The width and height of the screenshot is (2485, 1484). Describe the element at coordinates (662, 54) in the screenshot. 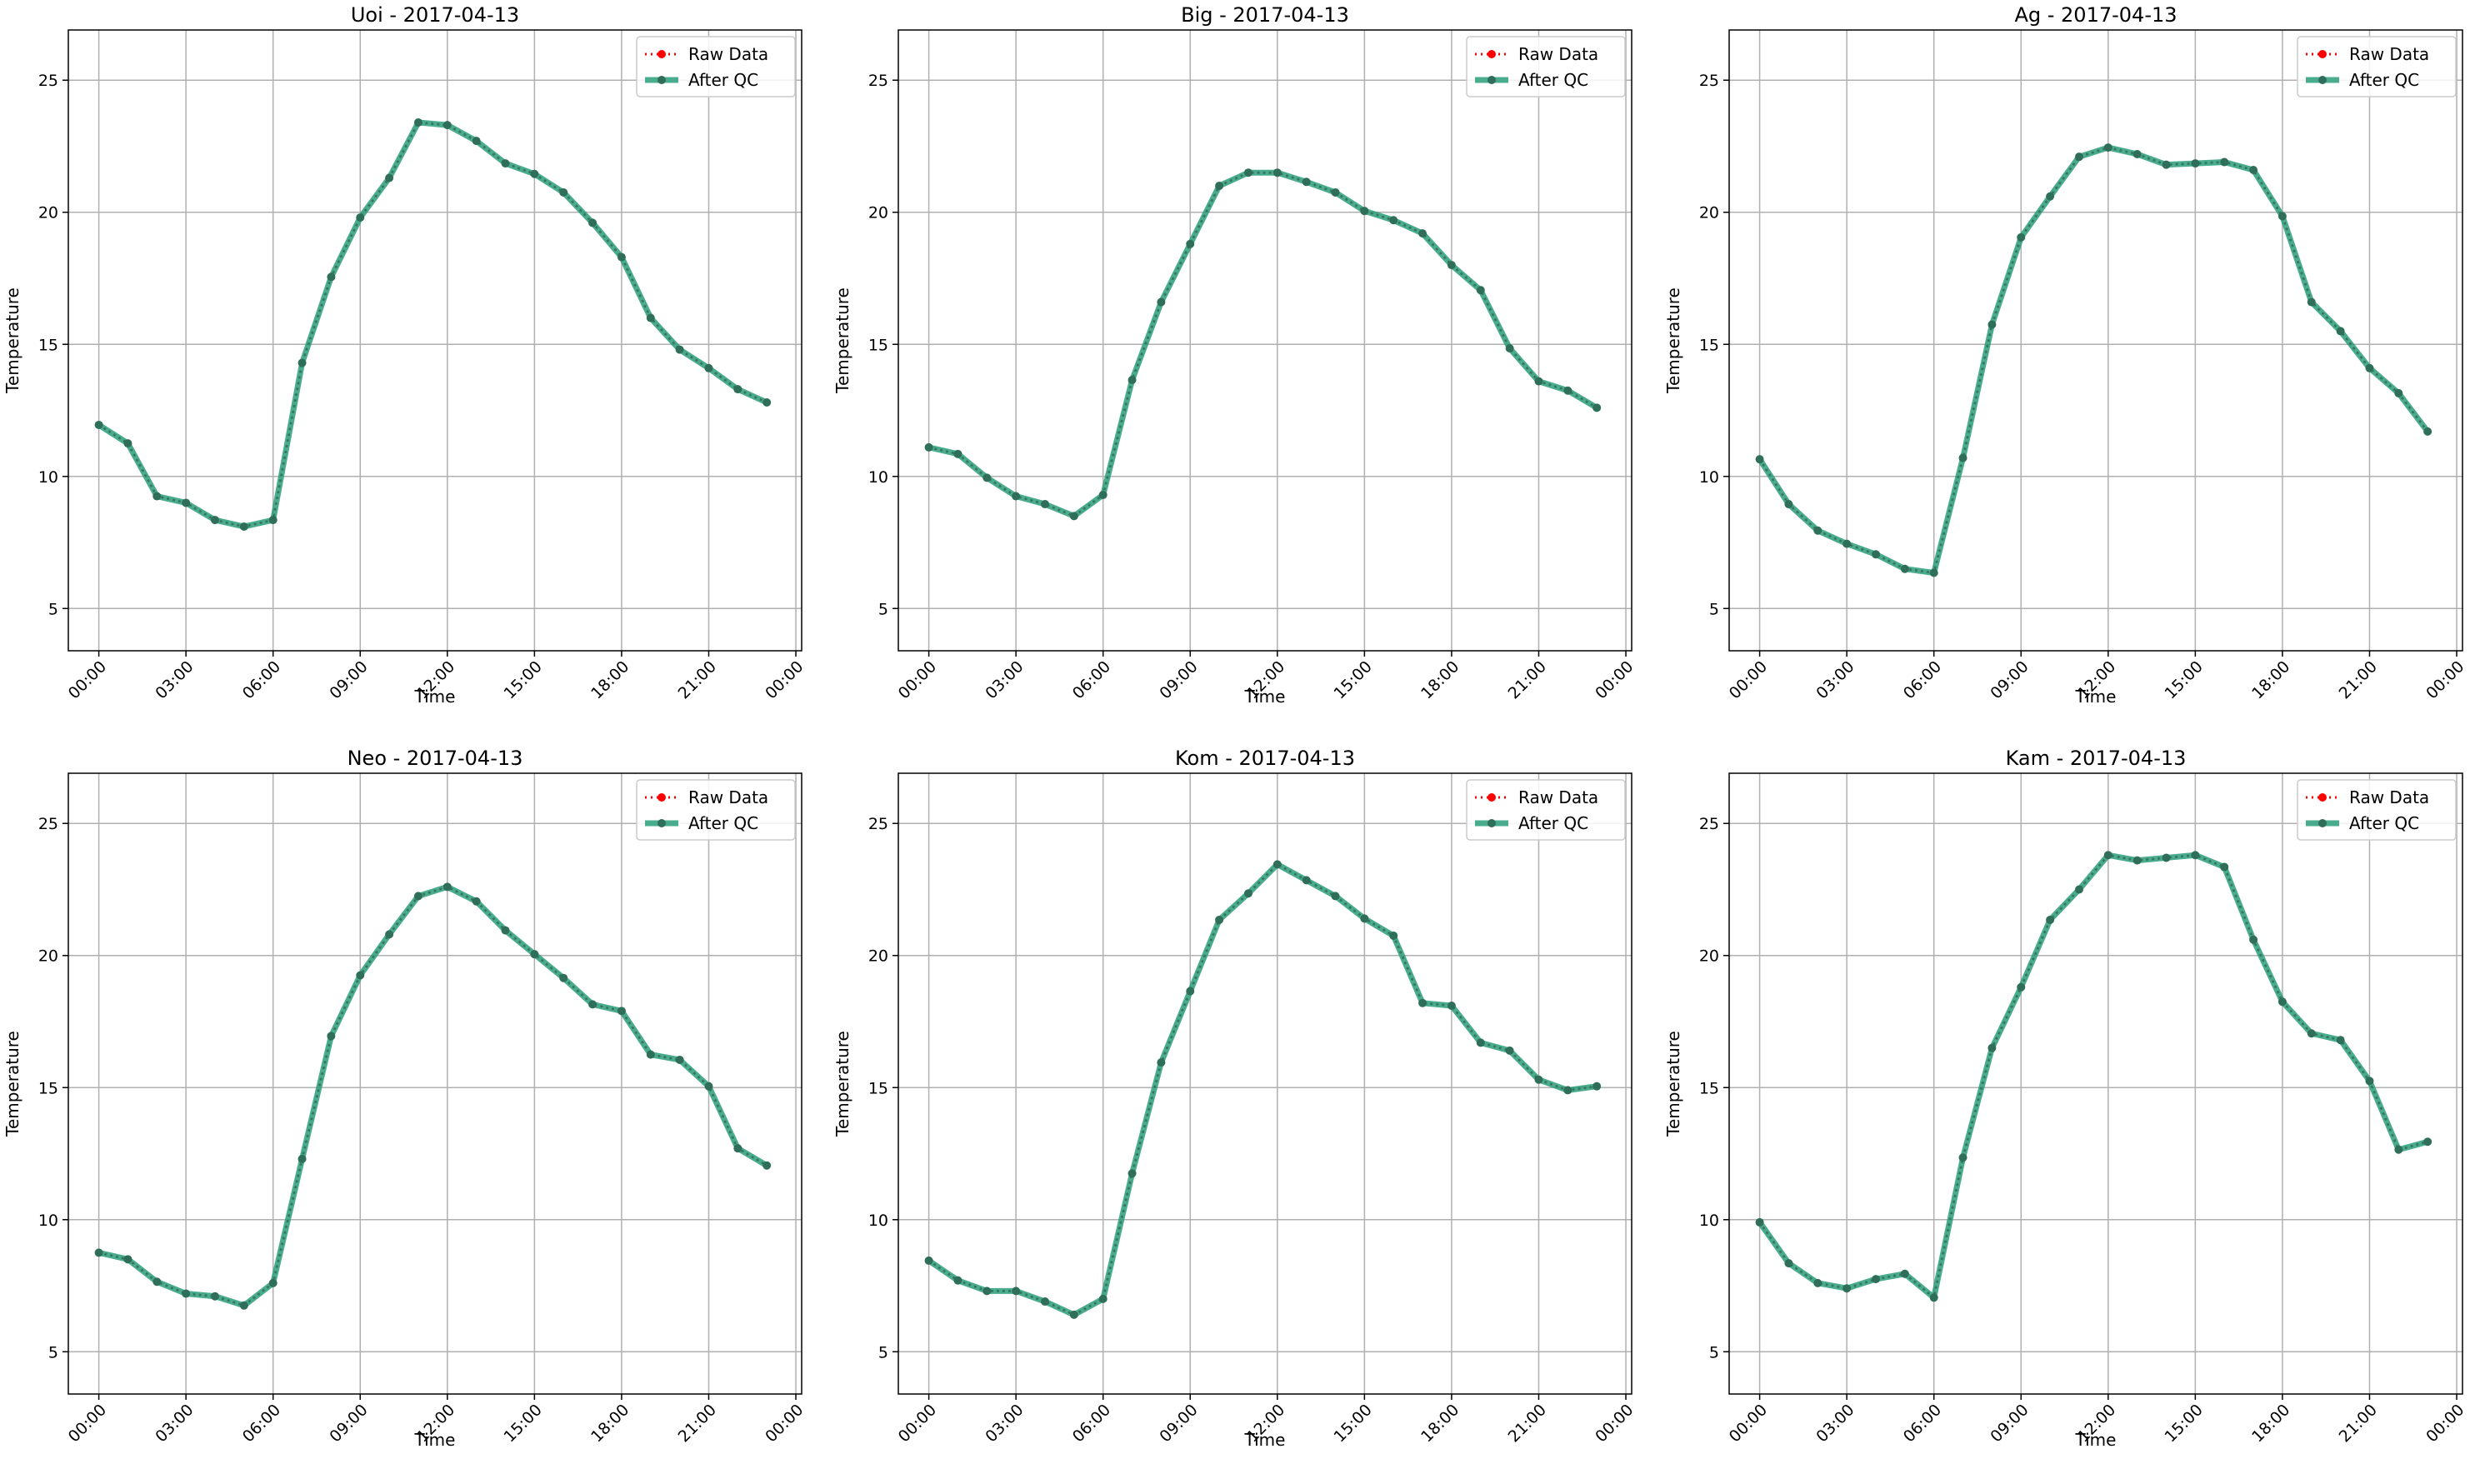

I see `legend-raw-marker` at that location.